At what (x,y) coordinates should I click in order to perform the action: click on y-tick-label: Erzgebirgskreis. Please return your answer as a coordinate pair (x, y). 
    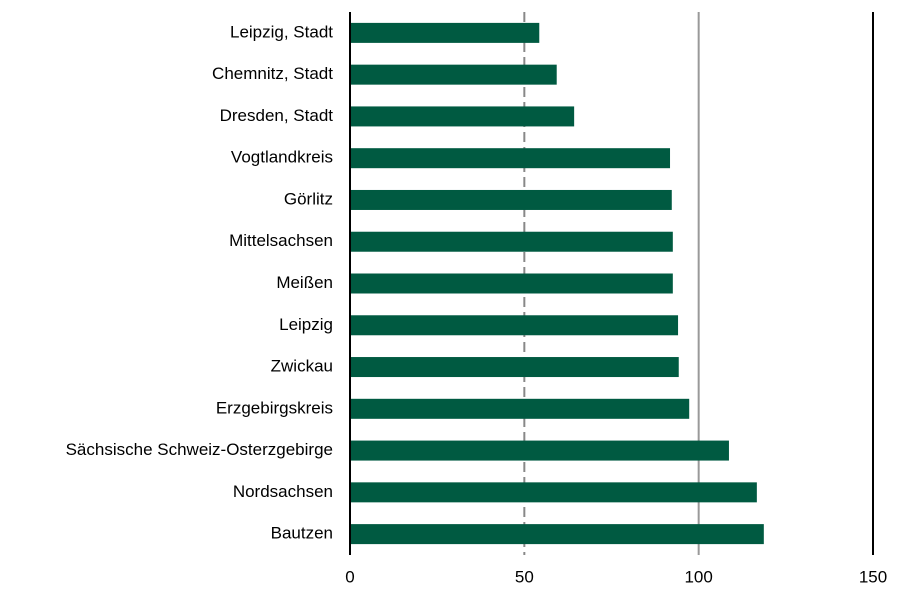
    Looking at the image, I should click on (274, 407).